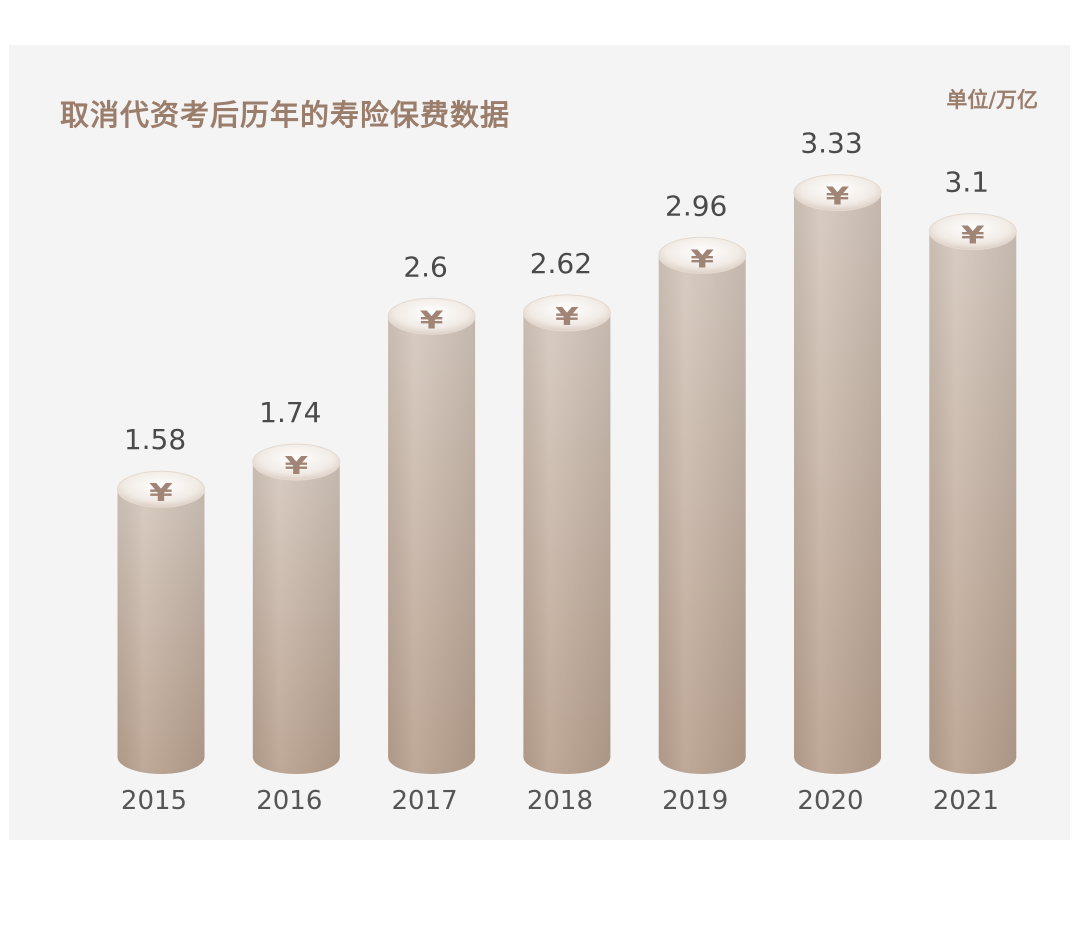 The width and height of the screenshot is (1080, 942). Describe the element at coordinates (285, 115) in the screenshot. I see `chart-title: 取消代资考后历年的寿险保费数据` at that location.